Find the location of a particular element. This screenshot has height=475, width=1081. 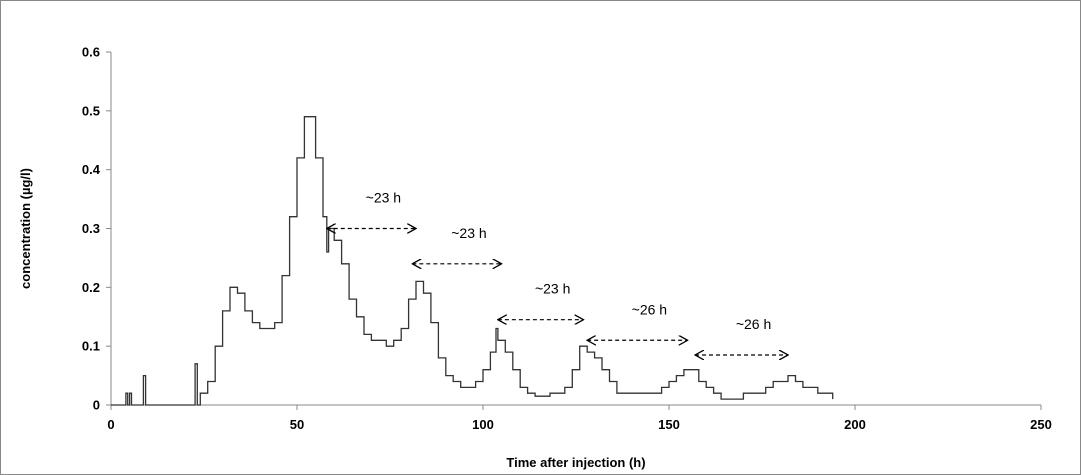

y-tick-label: 0.2 is located at coordinates (91, 287).